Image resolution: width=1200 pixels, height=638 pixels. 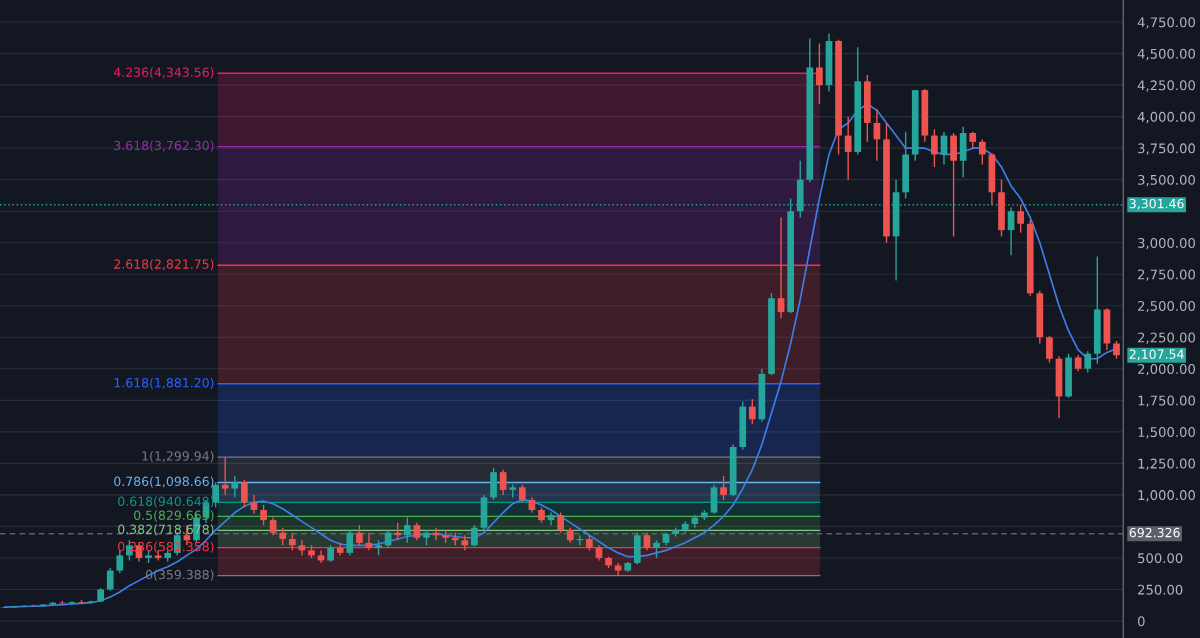 I want to click on y-tick-label: 1,500.00, so click(x=1166, y=433).